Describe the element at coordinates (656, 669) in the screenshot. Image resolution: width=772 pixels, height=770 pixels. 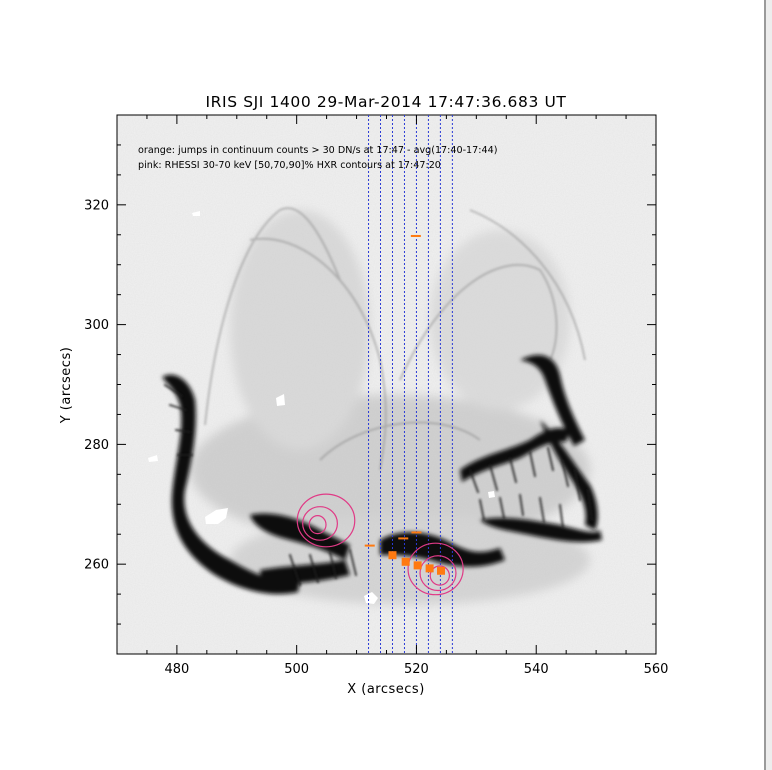
I see `x-tick-label: 560` at that location.